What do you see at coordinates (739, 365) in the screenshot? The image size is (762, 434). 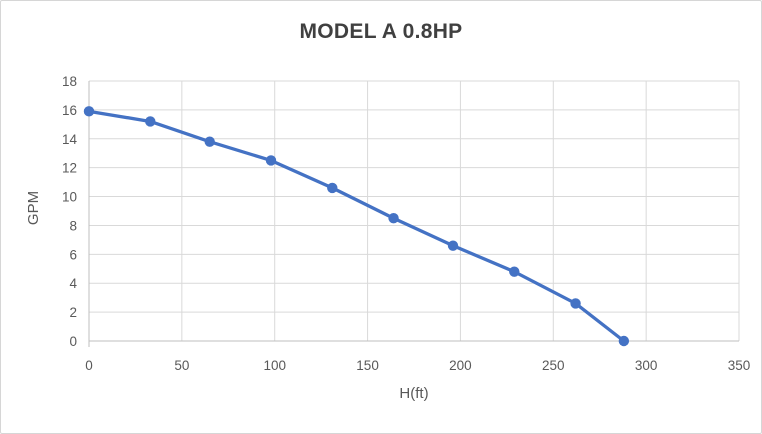 I see `x-tick-label: 350` at bounding box center [739, 365].